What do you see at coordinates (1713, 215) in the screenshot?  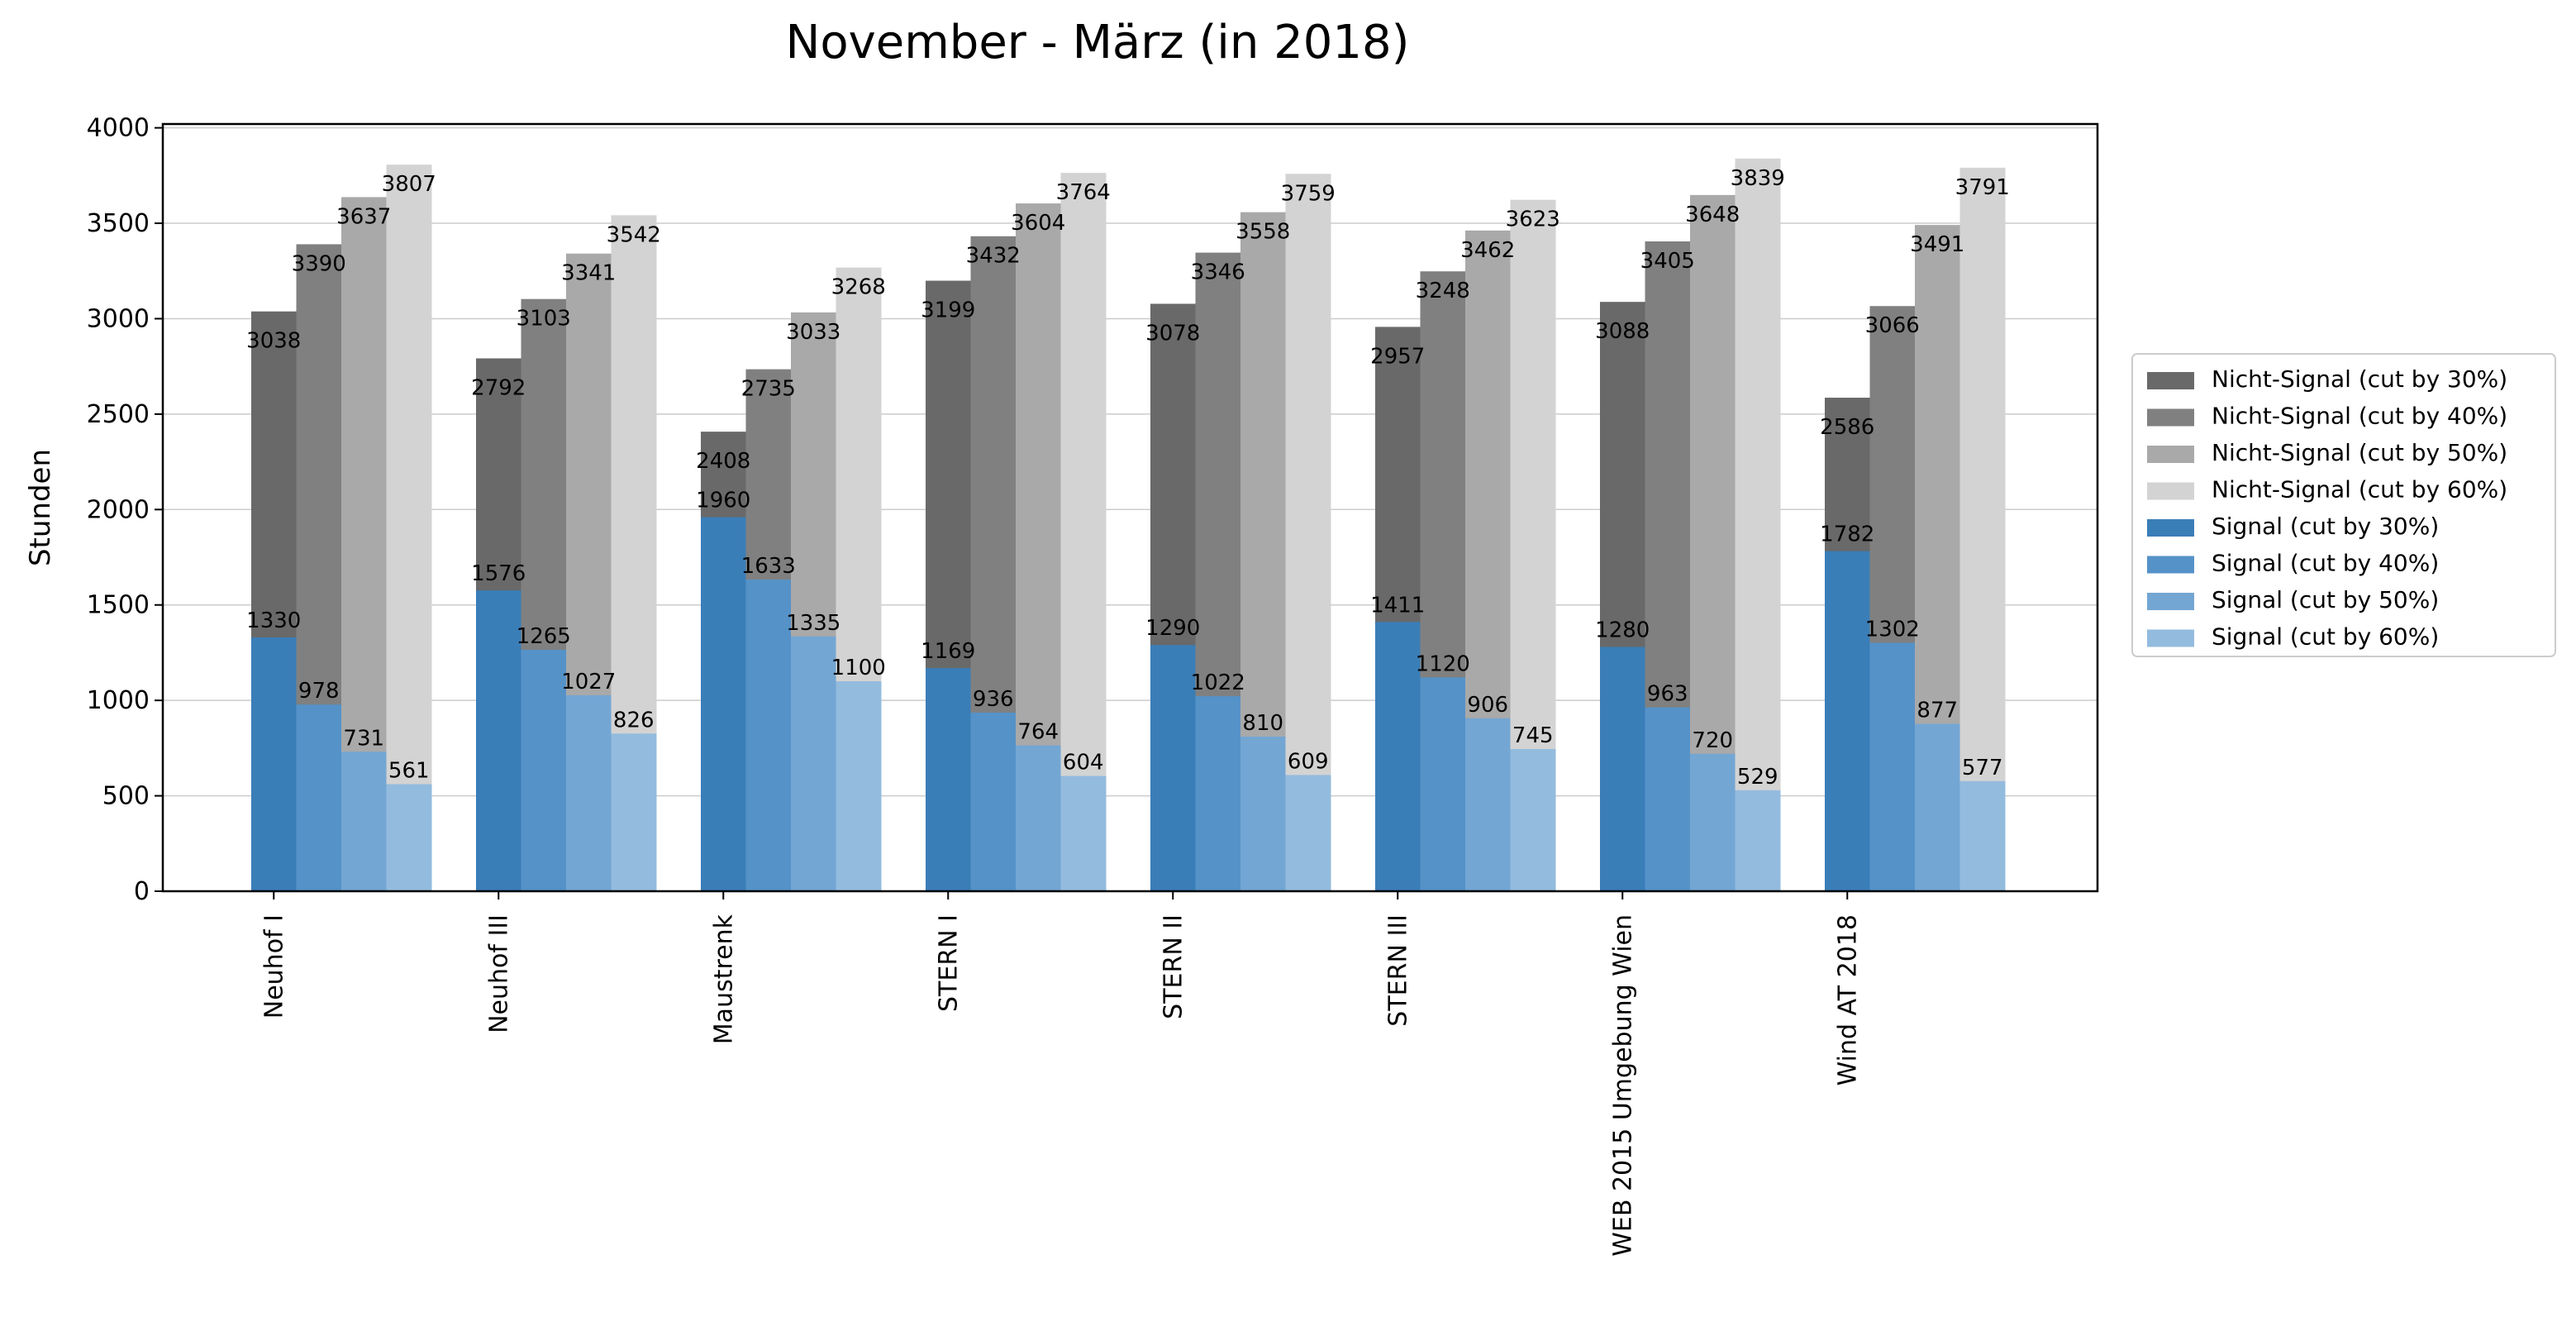 I see `data-label-nicht-signal: 3648` at bounding box center [1713, 215].